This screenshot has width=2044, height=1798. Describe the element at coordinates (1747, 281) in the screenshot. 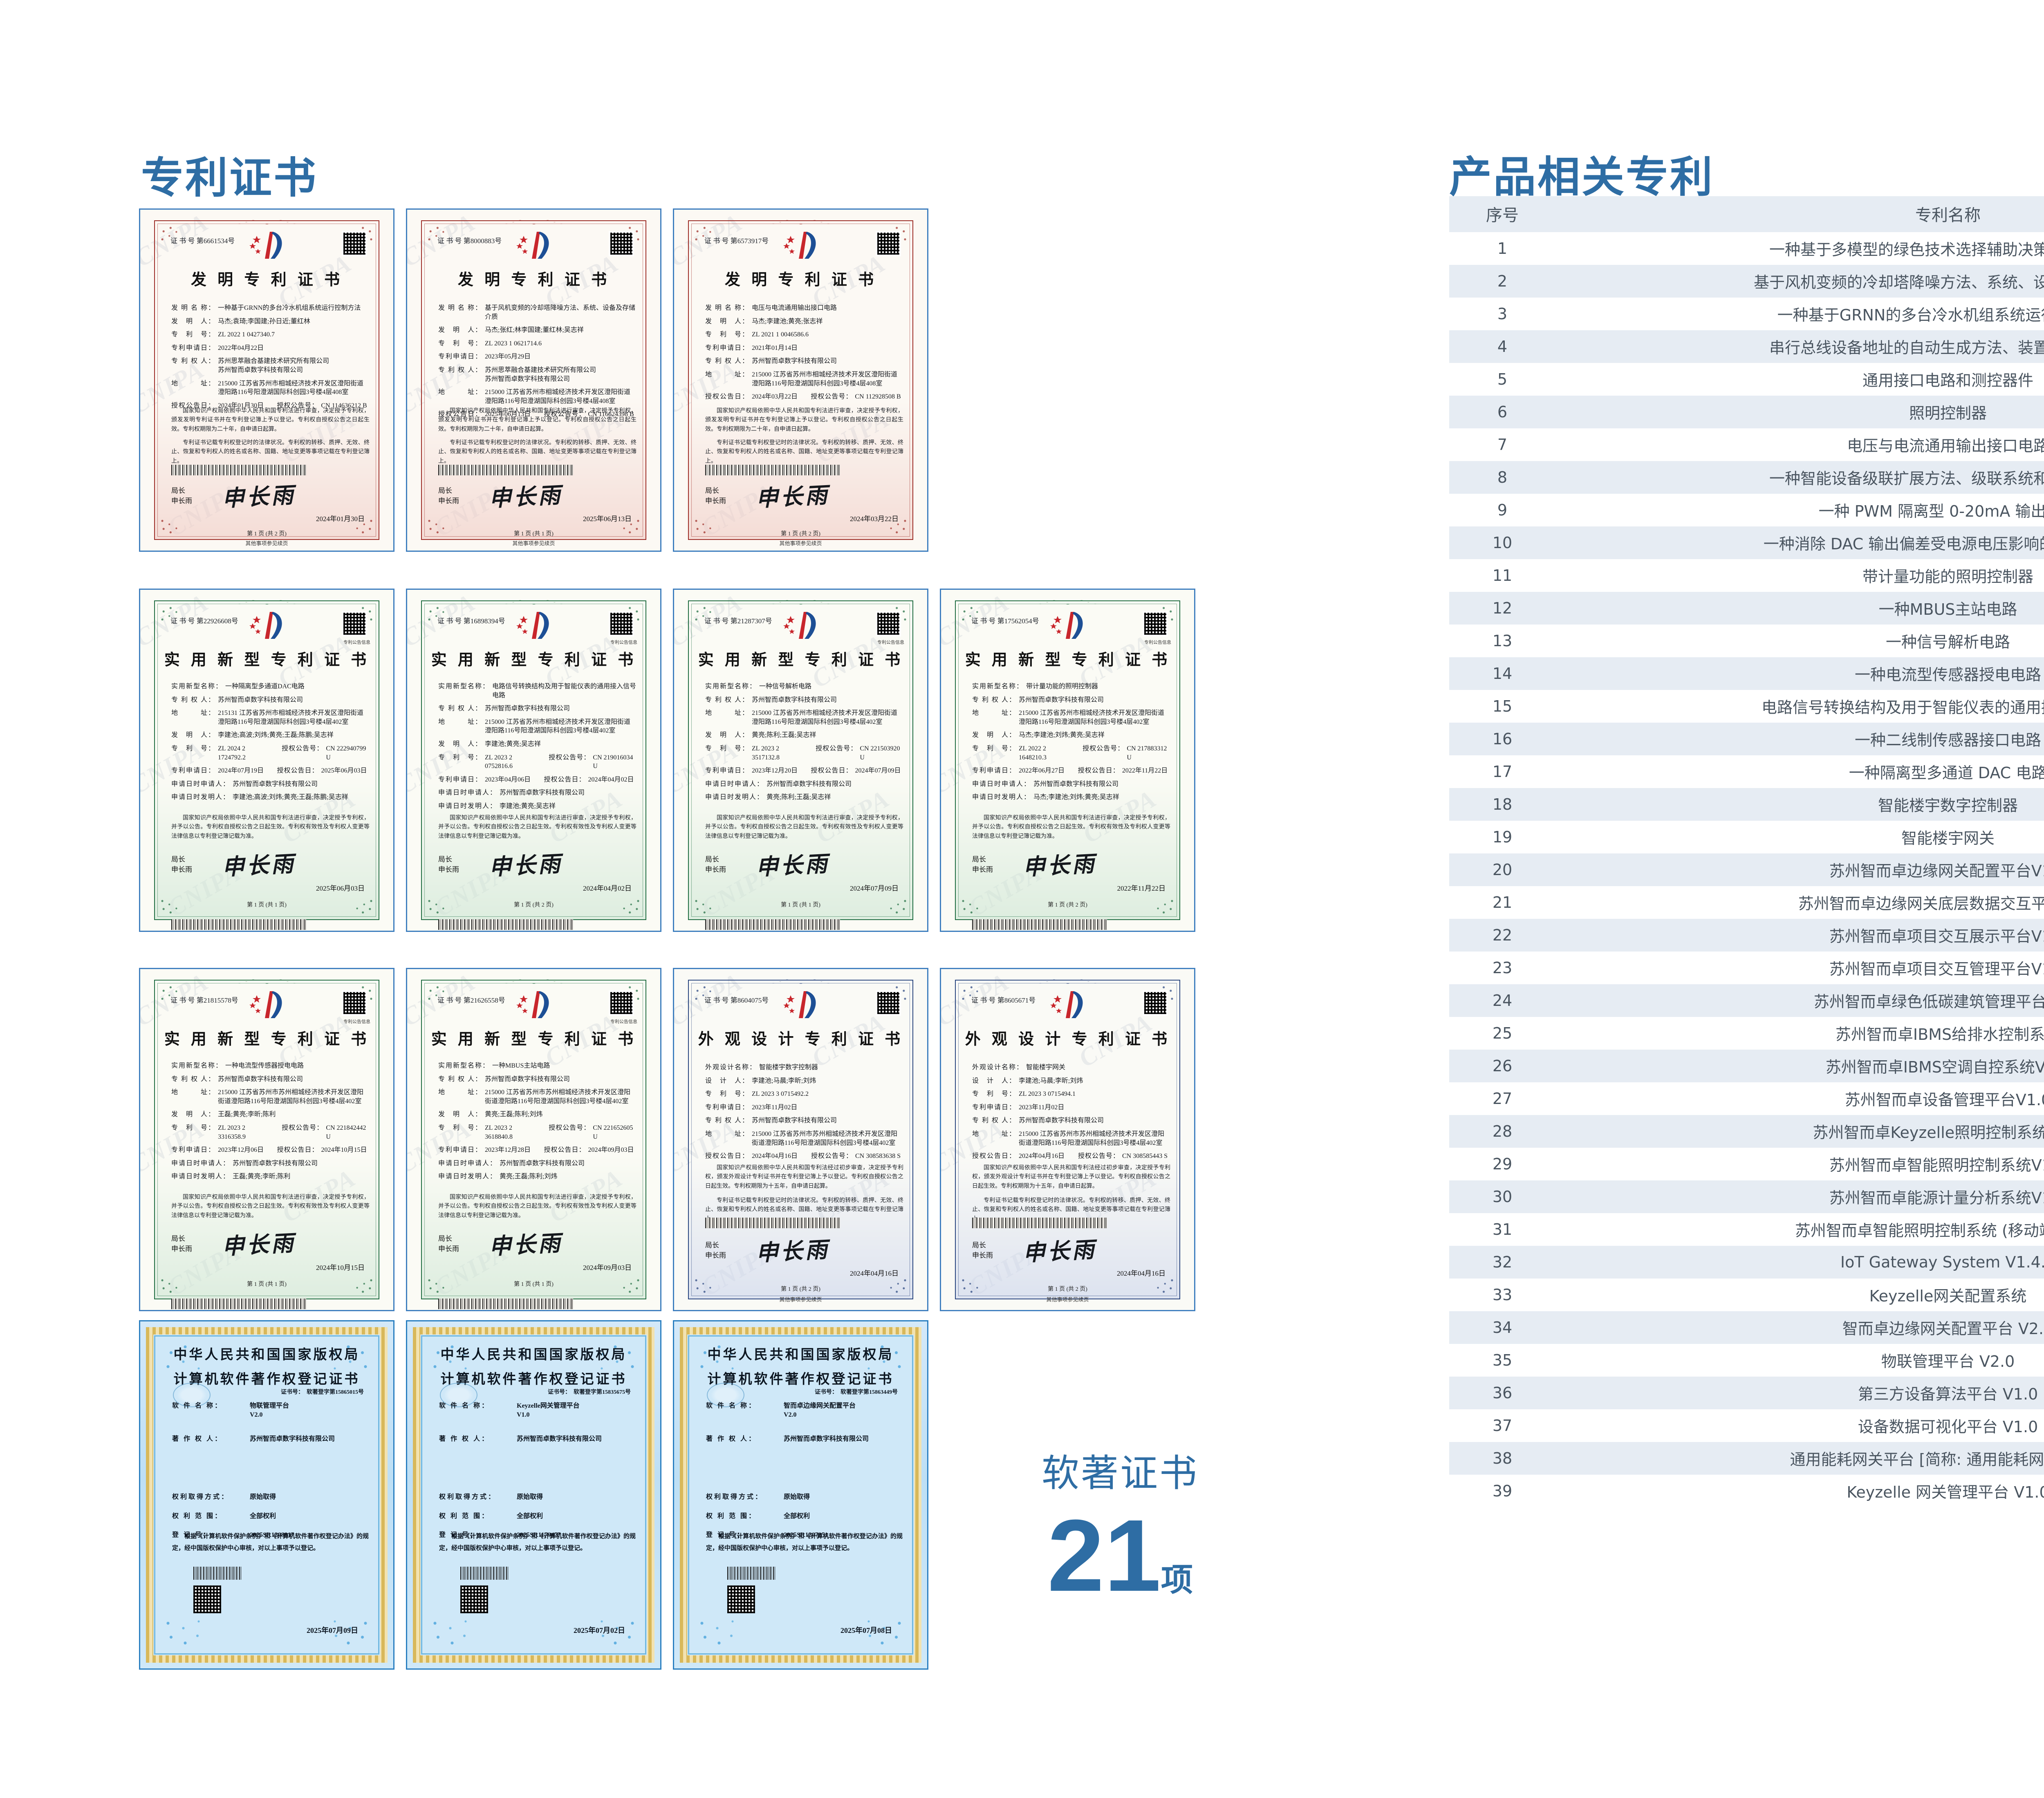

I see `table-row: 2 基于风机变频的冷却塔降噪方法、系统、设备及存储介质 发明` at that location.